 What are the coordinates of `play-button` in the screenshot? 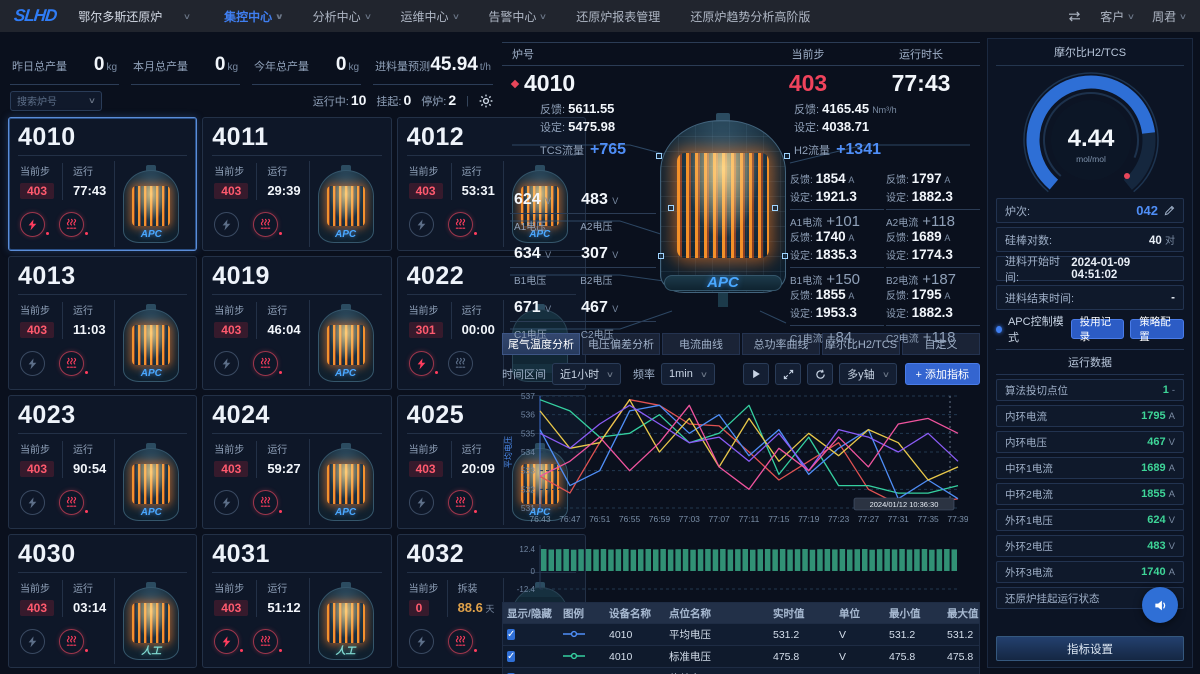 It's located at (756, 374).